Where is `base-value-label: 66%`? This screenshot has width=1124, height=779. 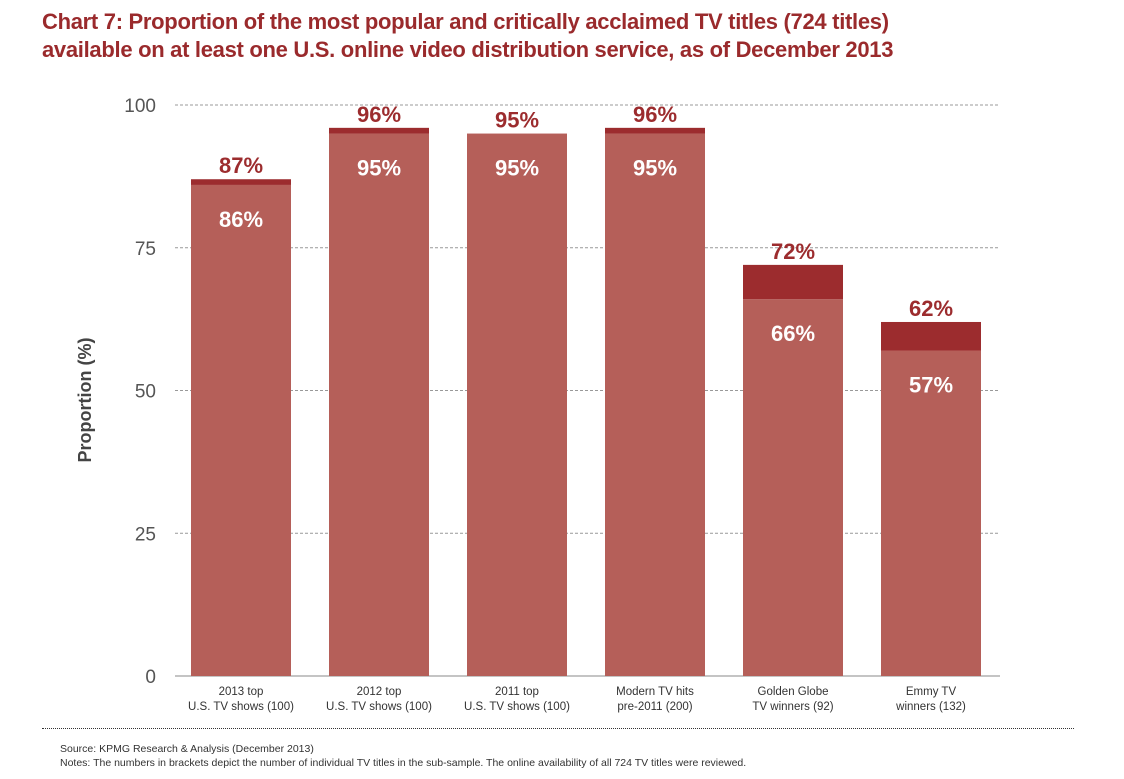 base-value-label: 66% is located at coordinates (793, 333).